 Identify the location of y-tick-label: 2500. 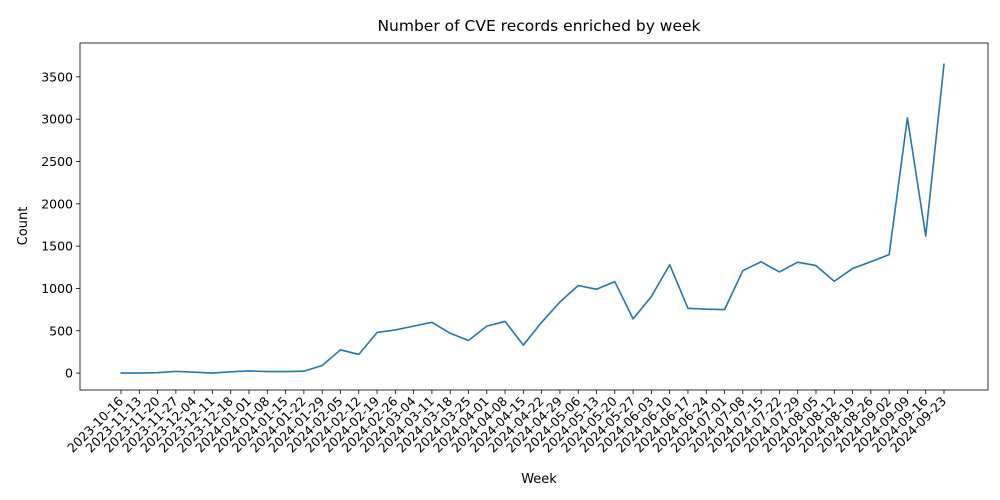
(57, 161).